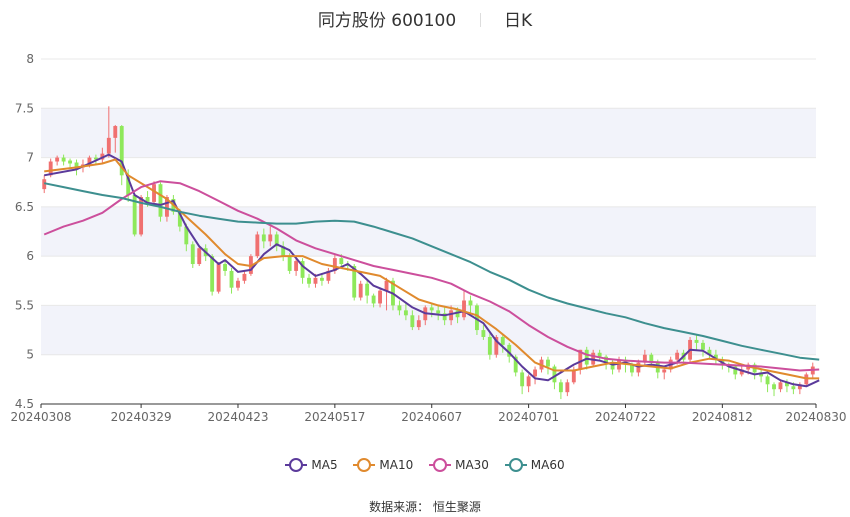  What do you see at coordinates (311, 465) in the screenshot?
I see `legend-item-ma5: MA5` at bounding box center [311, 465].